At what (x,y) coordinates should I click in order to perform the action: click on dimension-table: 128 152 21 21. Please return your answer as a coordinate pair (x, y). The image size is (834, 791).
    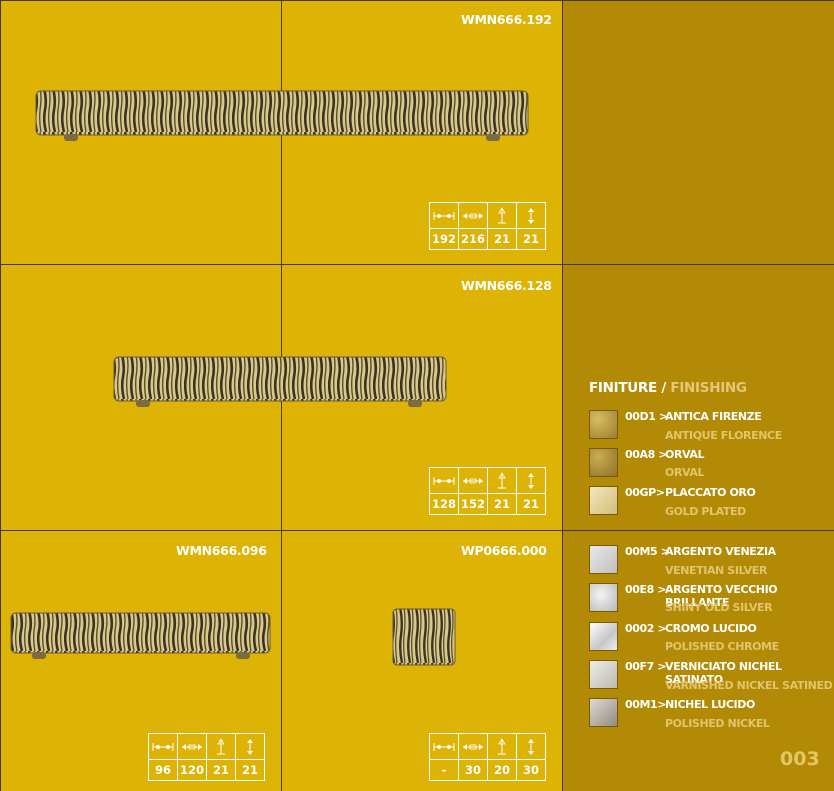
    Looking at the image, I should click on (487, 491).